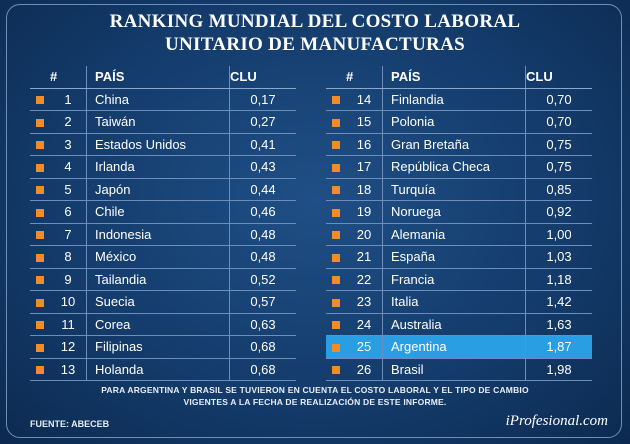  Describe the element at coordinates (158, 212) in the screenshot. I see `country-cell: Chile` at that location.